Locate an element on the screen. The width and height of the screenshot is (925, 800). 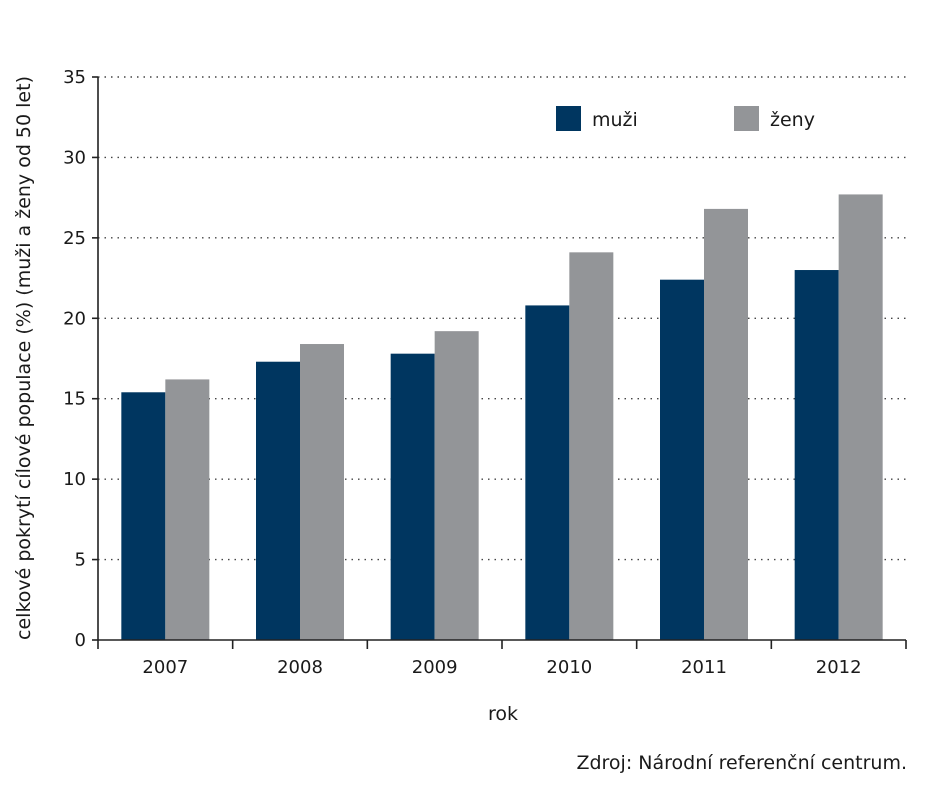
bar-muzi-2010 is located at coordinates (547, 472).